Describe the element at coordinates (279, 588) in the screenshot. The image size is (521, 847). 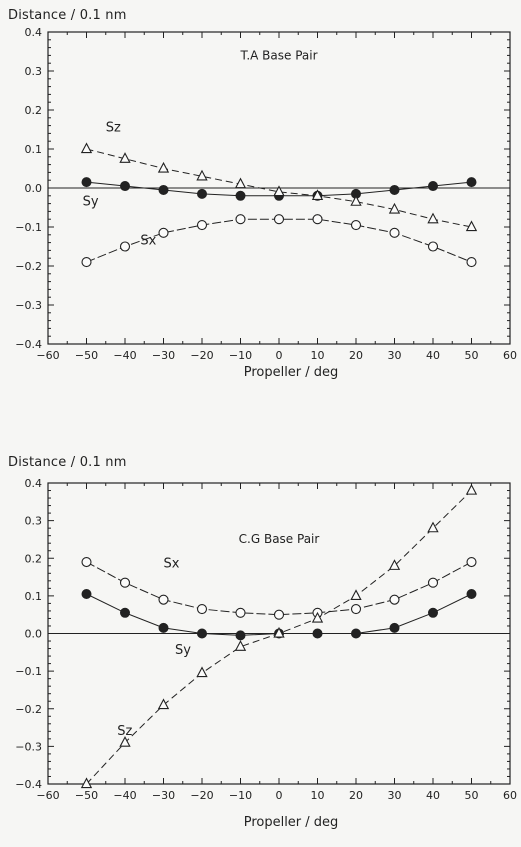
I see `series-line-sx` at that location.